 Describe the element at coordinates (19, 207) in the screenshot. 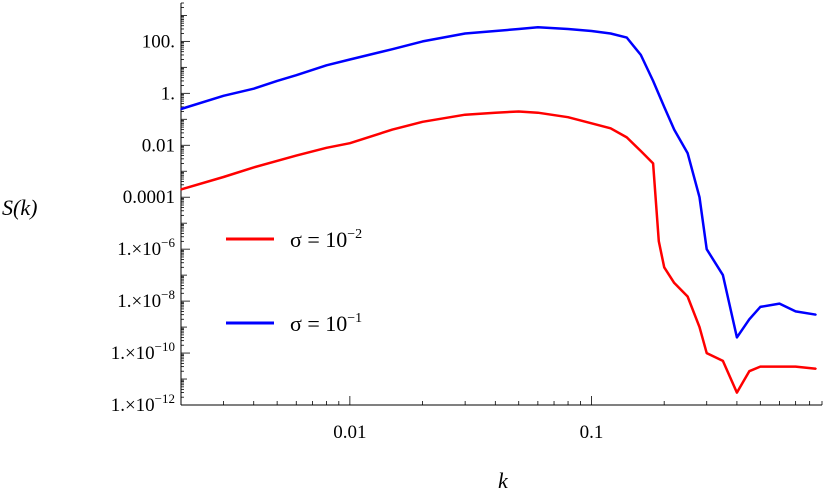

I see `y-axis-title: S(k)` at that location.